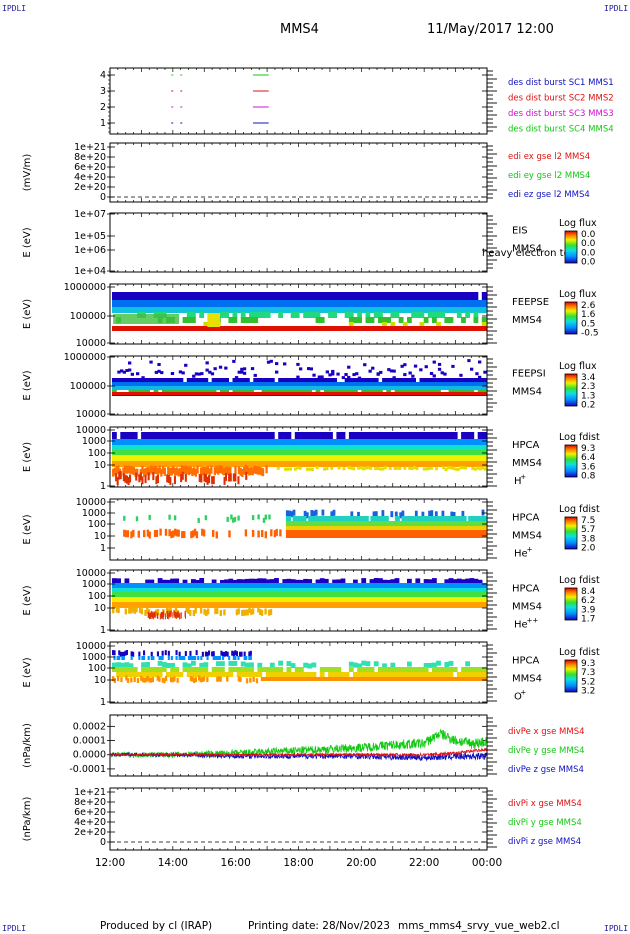 The width and height of the screenshot is (630, 934). Describe the element at coordinates (571, 604) in the screenshot. I see `colorbar-hpca_hepp` at that location.